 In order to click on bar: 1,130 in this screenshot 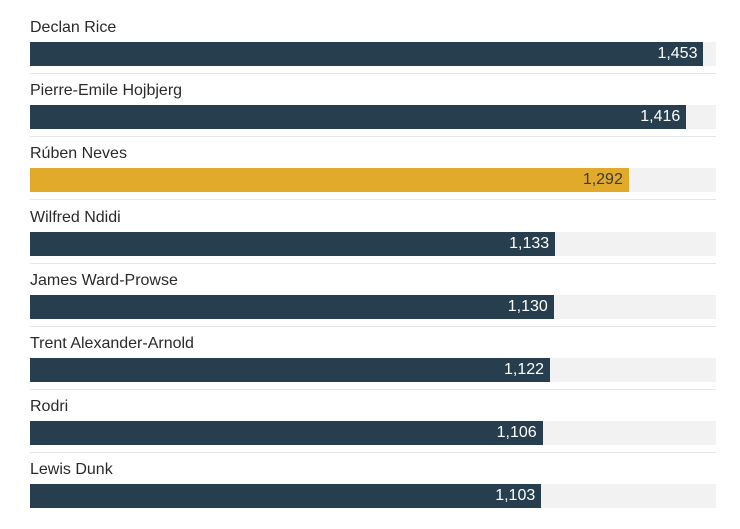, I will do `click(292, 306)`.